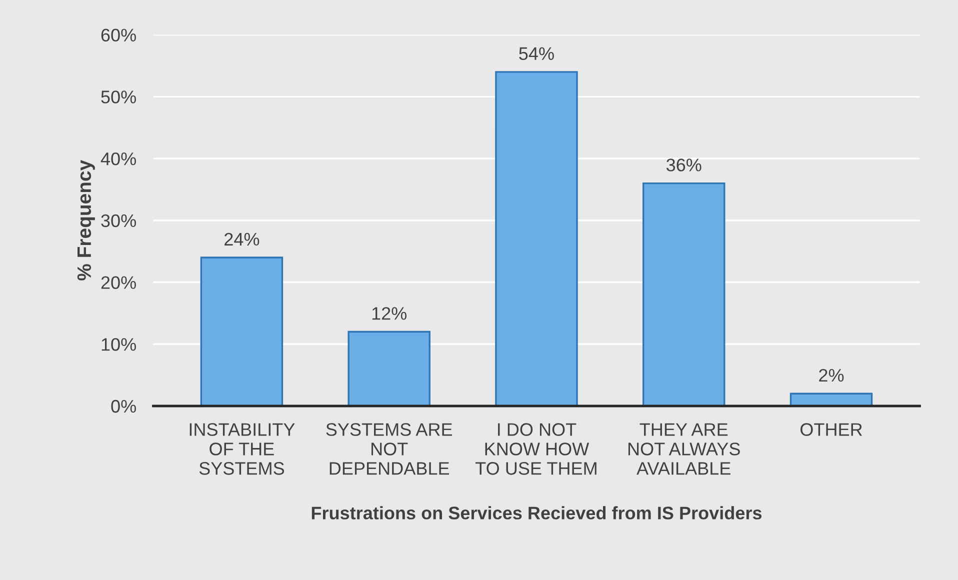  Describe the element at coordinates (536, 53) in the screenshot. I see `data-label: 54%` at that location.